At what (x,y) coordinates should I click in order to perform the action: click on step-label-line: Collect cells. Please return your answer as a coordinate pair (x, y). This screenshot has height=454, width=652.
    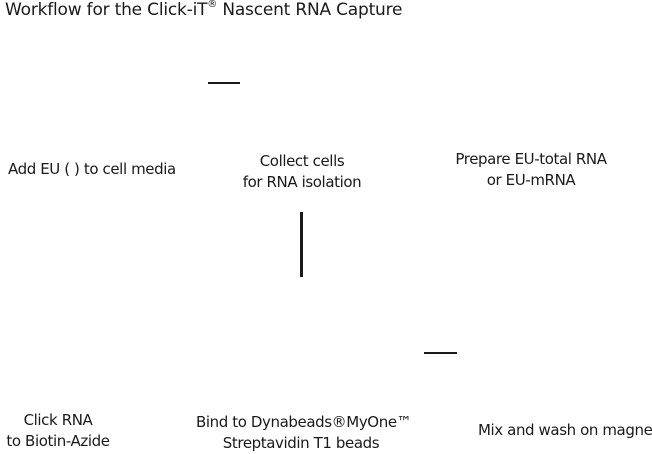
    Looking at the image, I should click on (302, 161).